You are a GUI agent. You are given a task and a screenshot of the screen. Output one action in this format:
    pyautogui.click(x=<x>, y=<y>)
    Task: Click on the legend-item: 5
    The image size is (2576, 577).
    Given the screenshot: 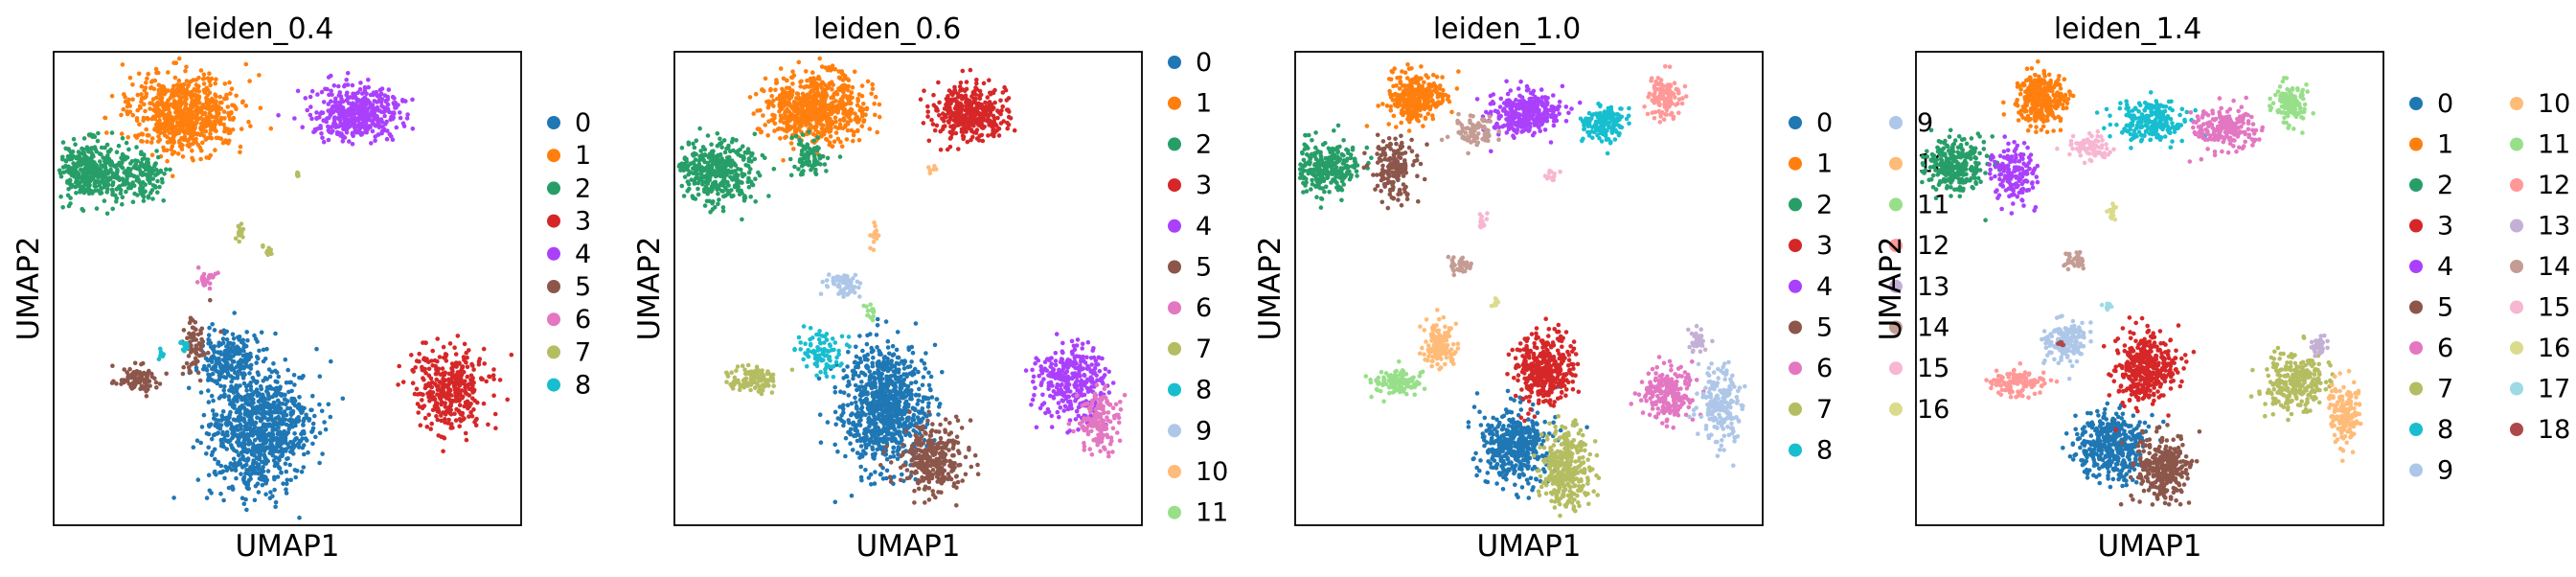 What is the action you would take?
    pyautogui.click(x=569, y=287)
    